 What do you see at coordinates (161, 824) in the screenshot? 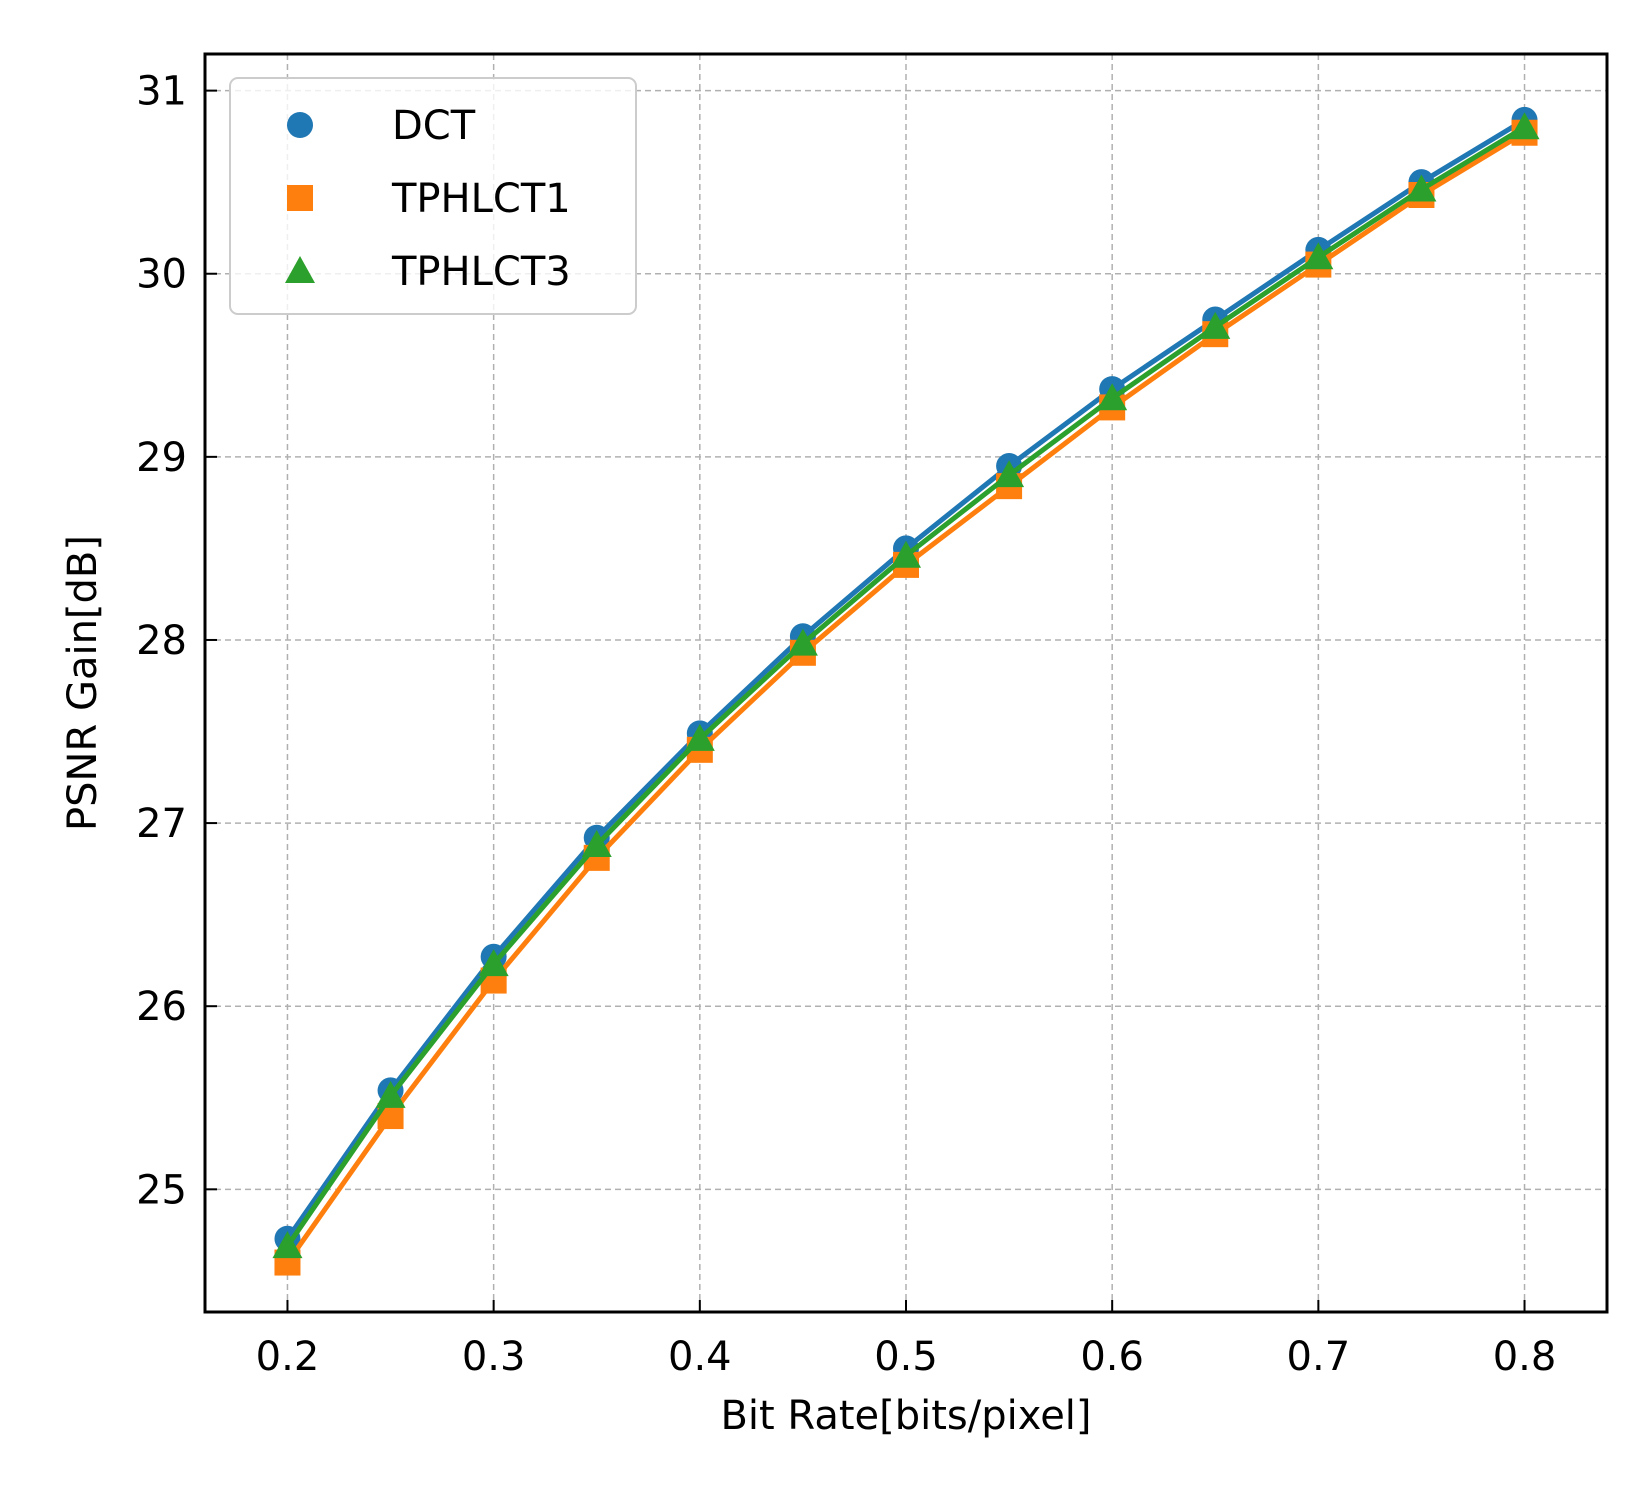
I see `y-tick-label: 27` at bounding box center [161, 824].